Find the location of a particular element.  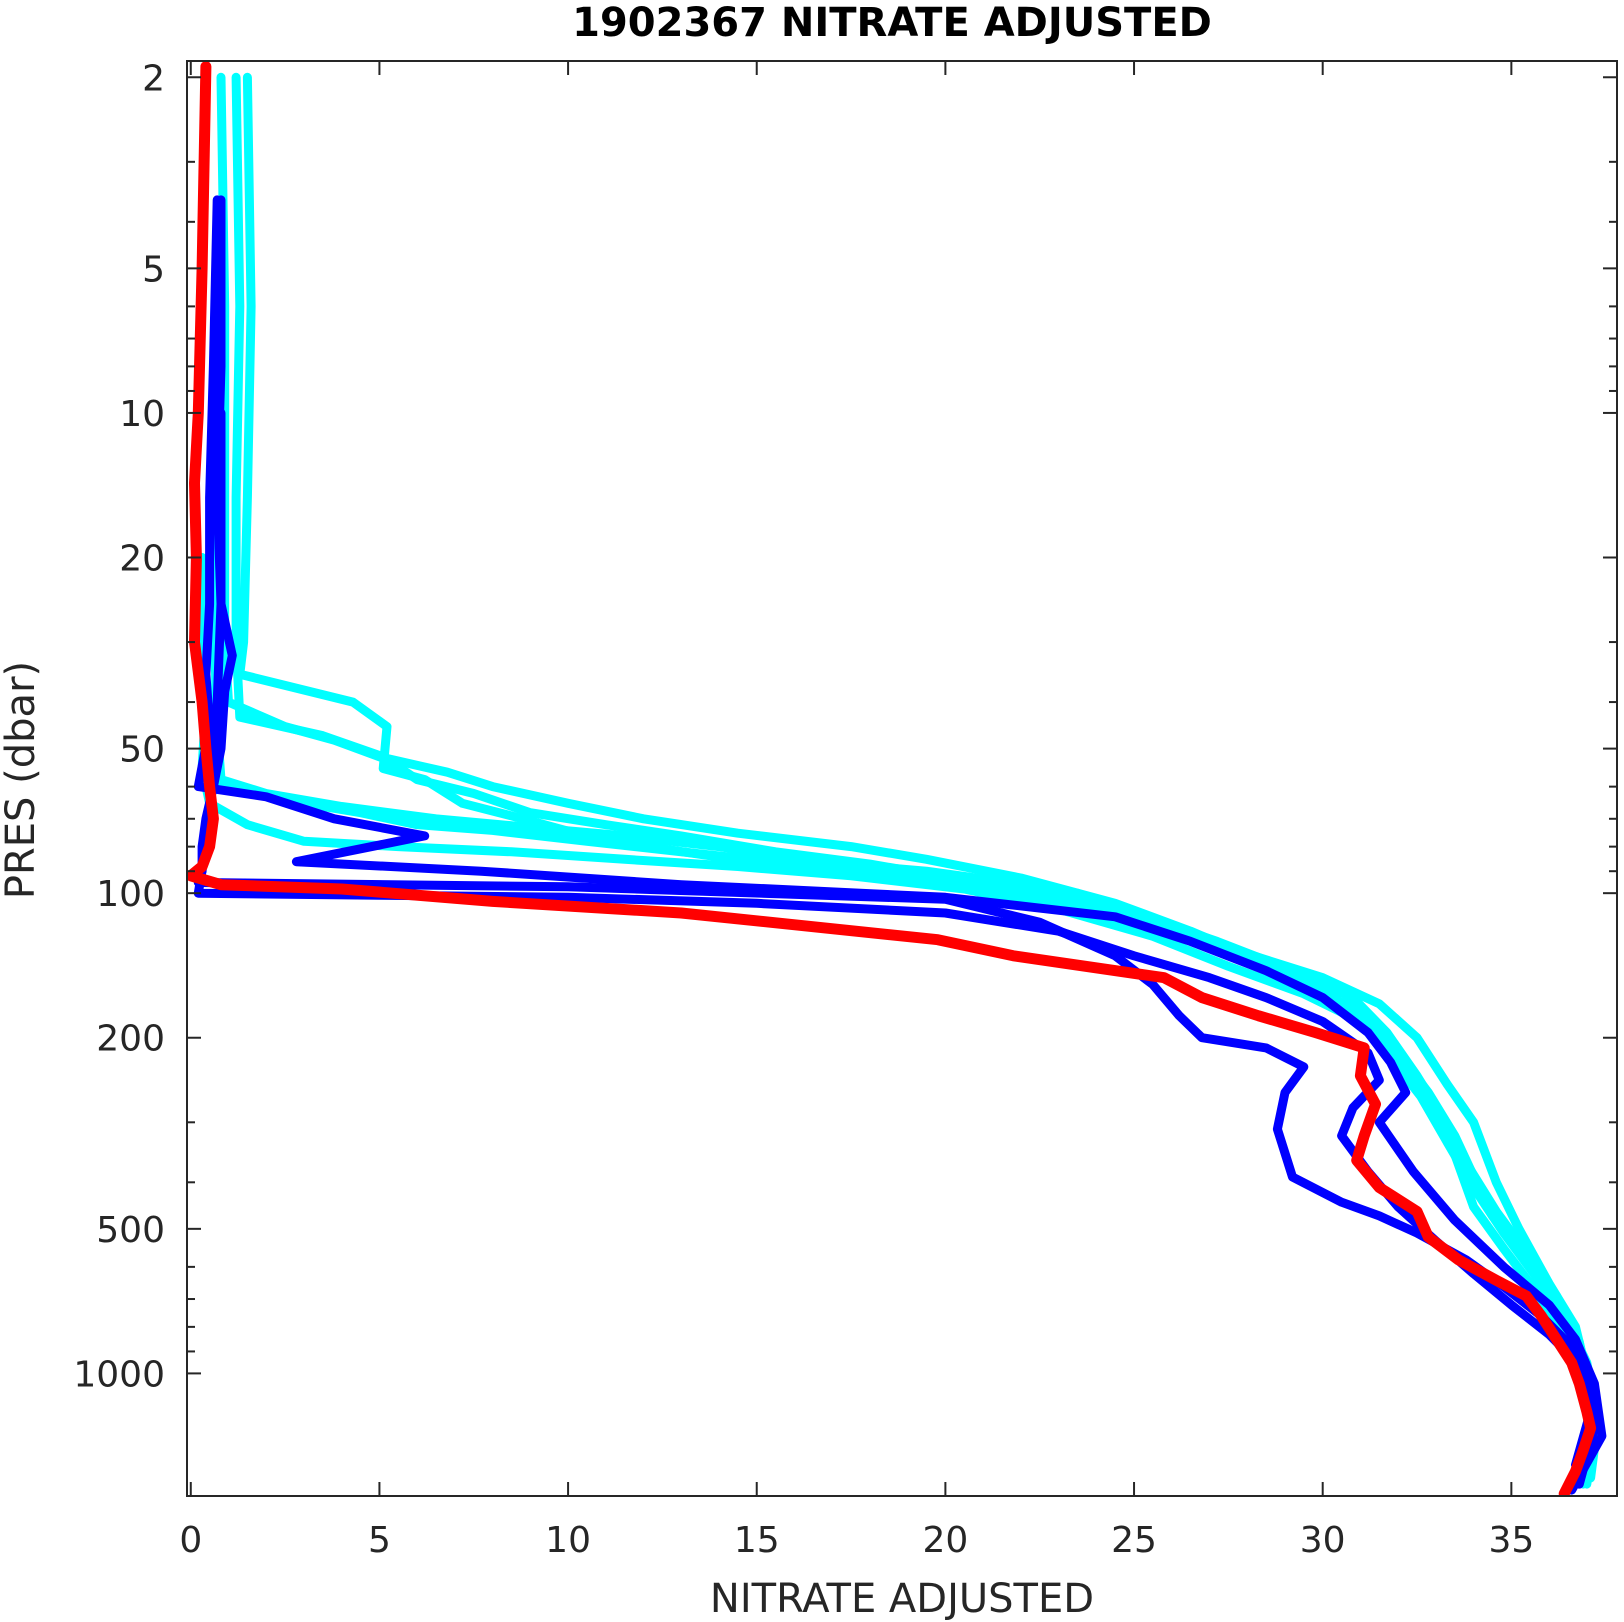

y-tick-label: 1000 is located at coordinates (119, 1374).